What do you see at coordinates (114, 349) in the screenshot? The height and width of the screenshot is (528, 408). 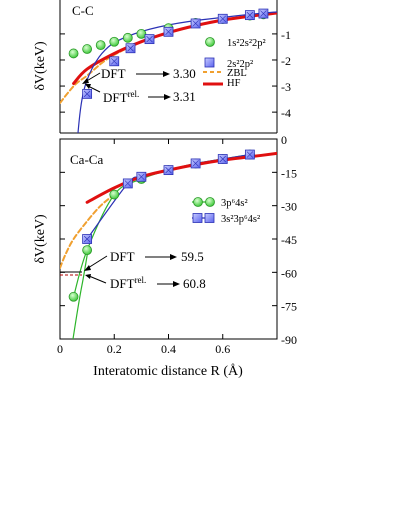 I see `bottom-x-tick-label: 0.2` at bounding box center [114, 349].